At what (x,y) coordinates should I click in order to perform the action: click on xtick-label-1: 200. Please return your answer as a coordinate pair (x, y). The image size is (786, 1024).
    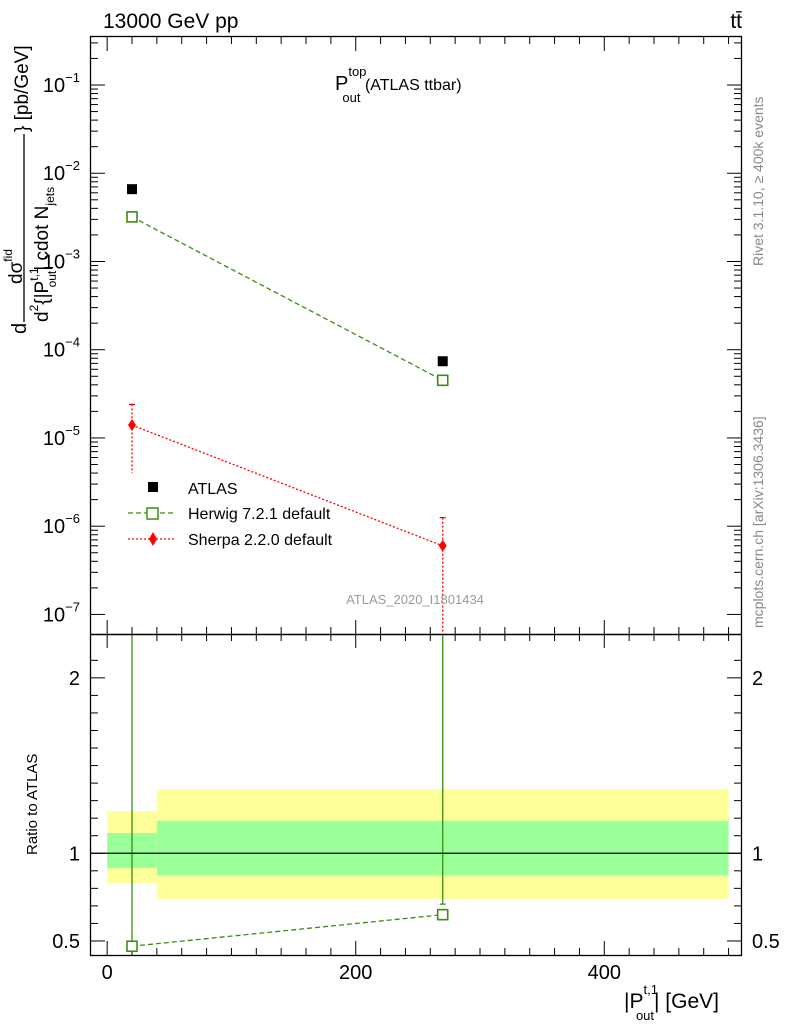
    Looking at the image, I should click on (355, 973).